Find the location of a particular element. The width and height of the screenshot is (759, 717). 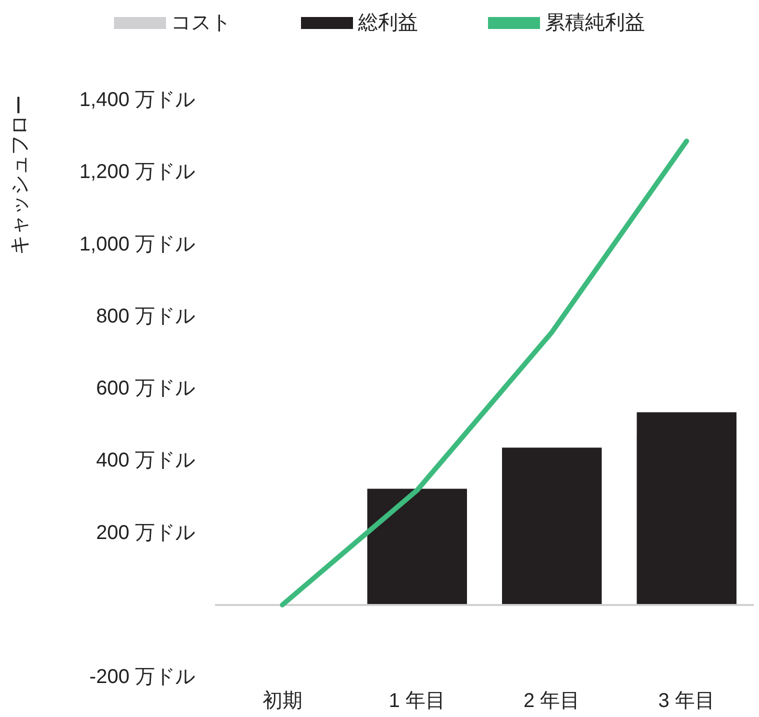

y-axis-title: キャッシュフロー is located at coordinates (20, 175).